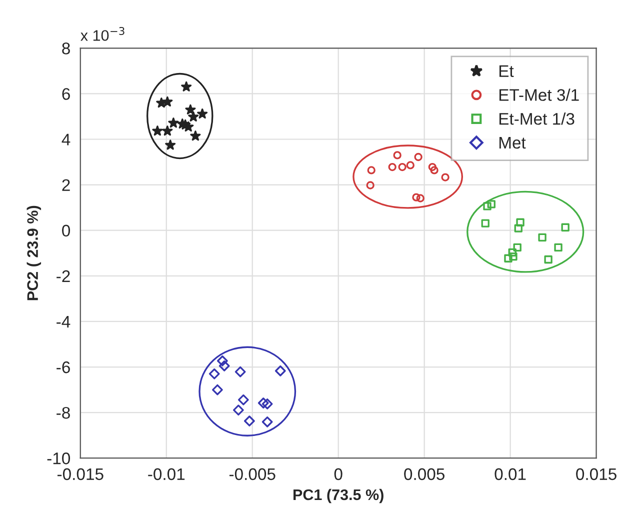  I want to click on y-axis-title: PC2 ( 23.9 %), so click(34, 253).